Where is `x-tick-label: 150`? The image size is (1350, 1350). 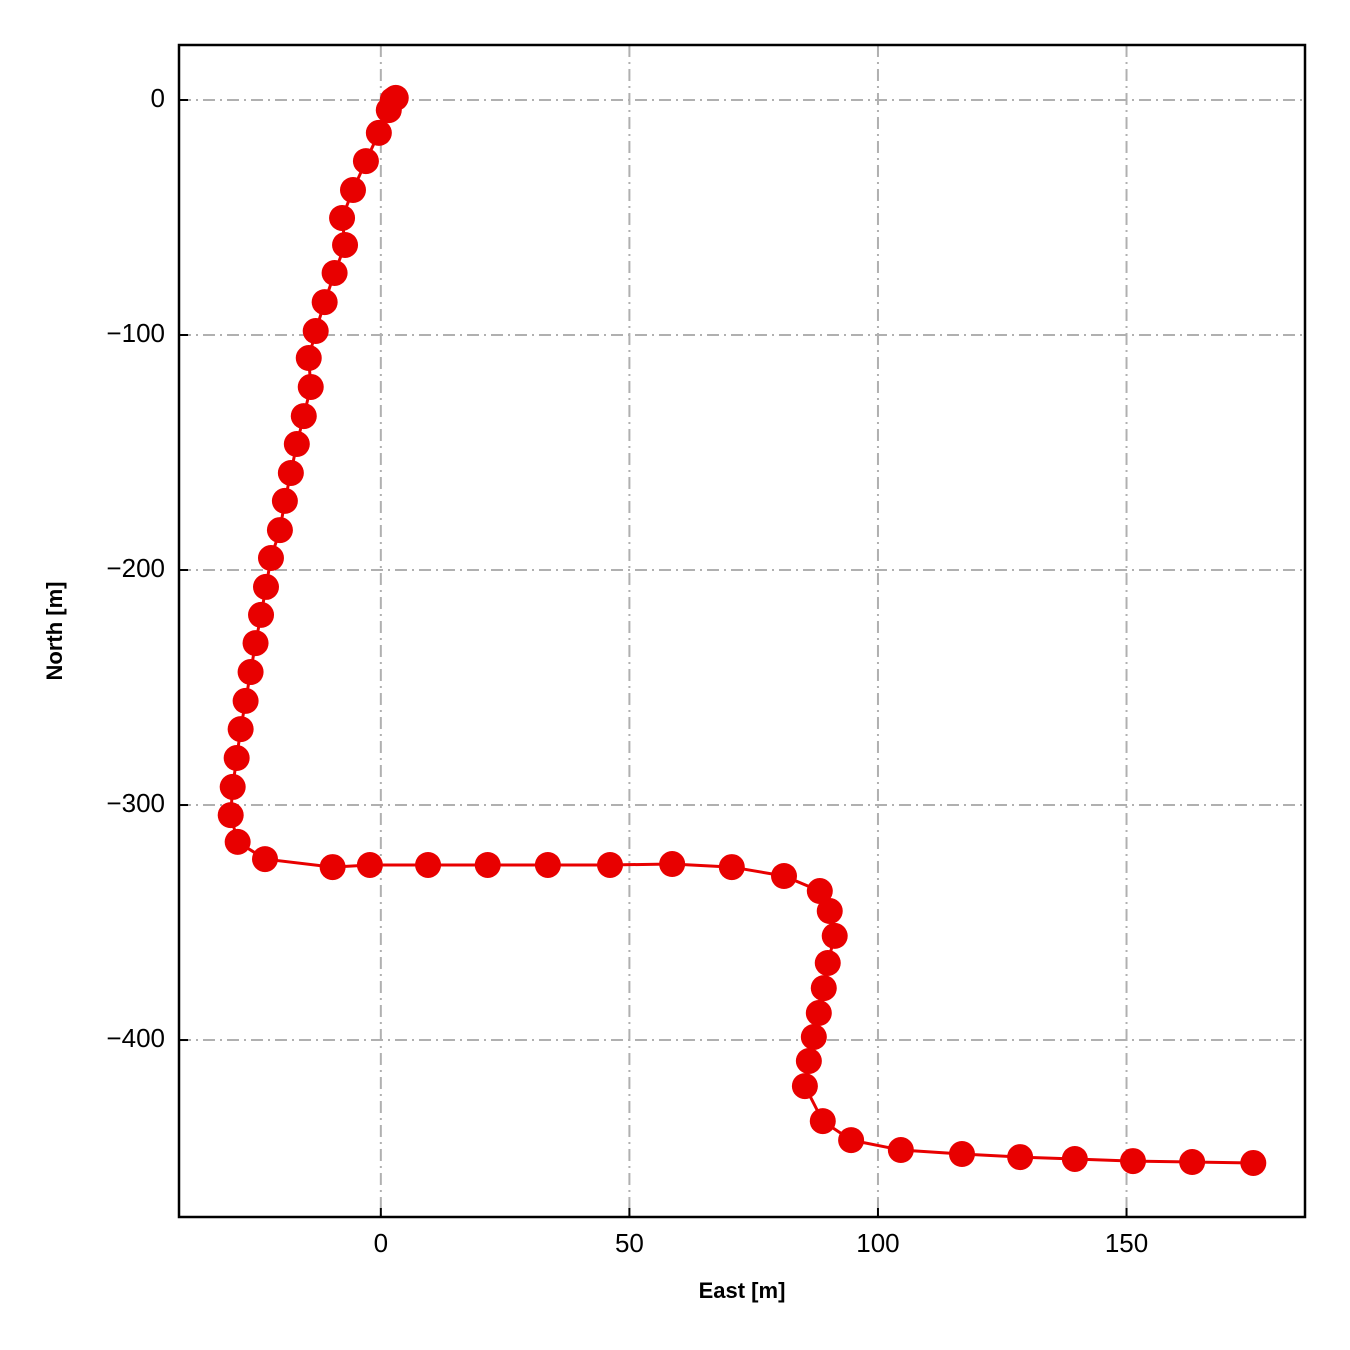
x-tick-label: 150 is located at coordinates (1126, 1243).